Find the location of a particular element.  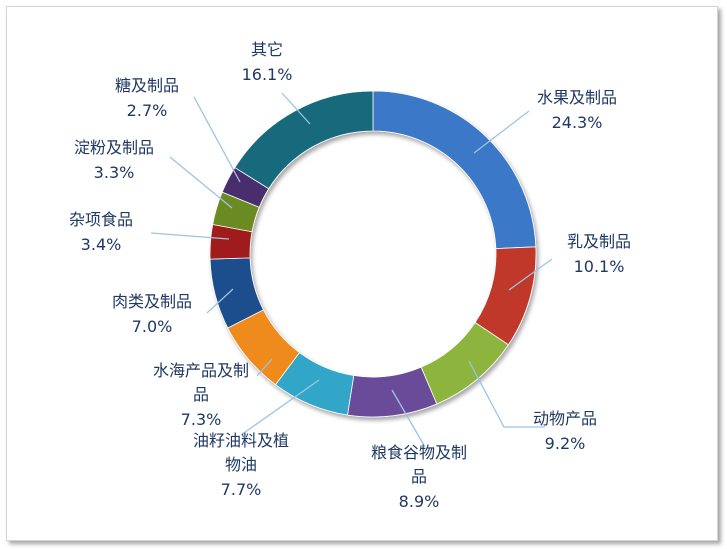

slice-value-3: 8.9% is located at coordinates (419, 501).